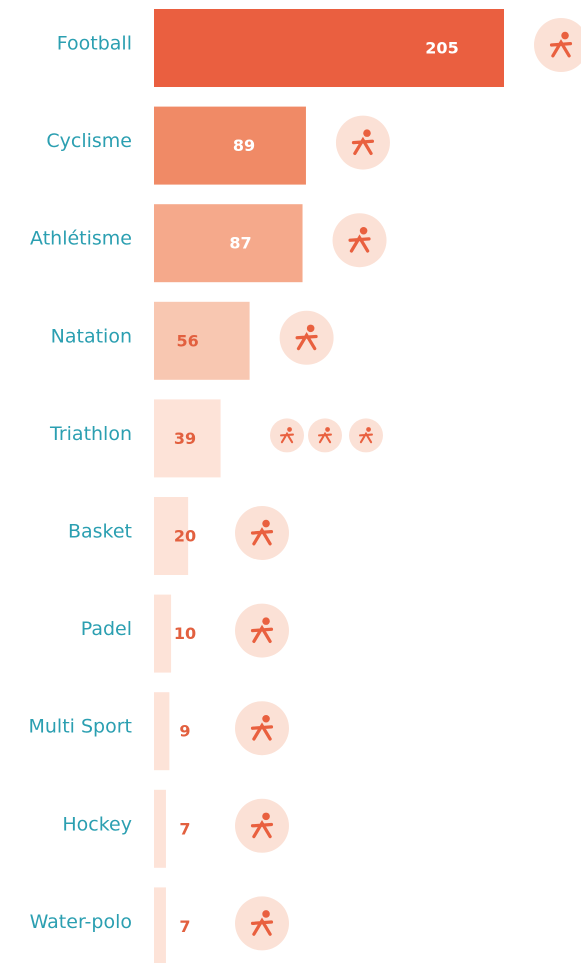 This screenshot has height=963, width=581. I want to click on value-label: 39, so click(185, 438).